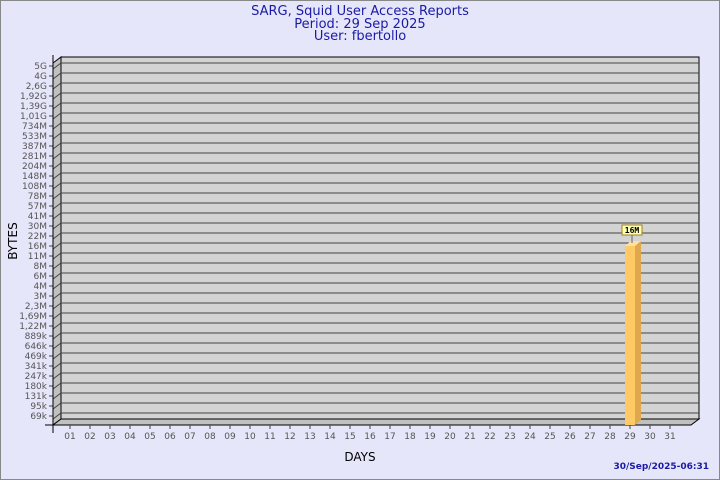 The width and height of the screenshot is (720, 480). What do you see at coordinates (650, 437) in the screenshot?
I see `x-tick-label: 30` at bounding box center [650, 437].